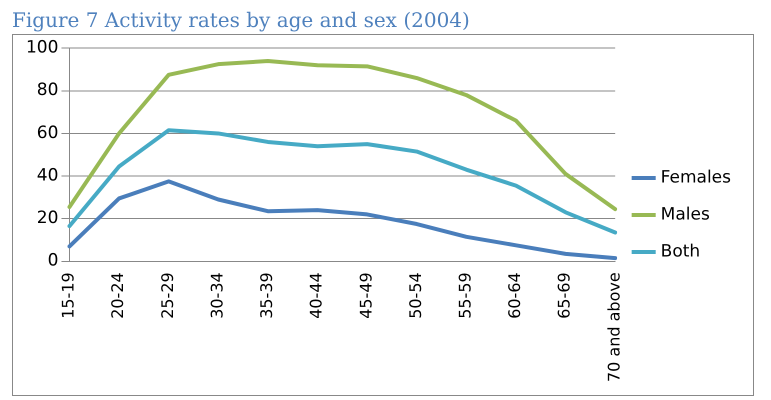  I want to click on legend-label: Both, so click(680, 251).